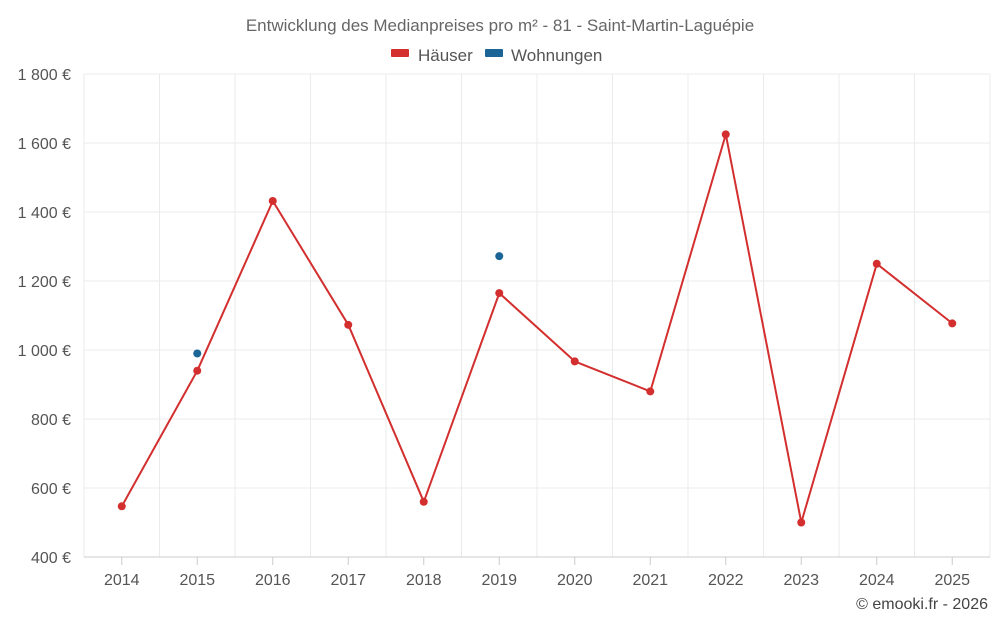  What do you see at coordinates (650, 580) in the screenshot?
I see `x-tick-label: 2021` at bounding box center [650, 580].